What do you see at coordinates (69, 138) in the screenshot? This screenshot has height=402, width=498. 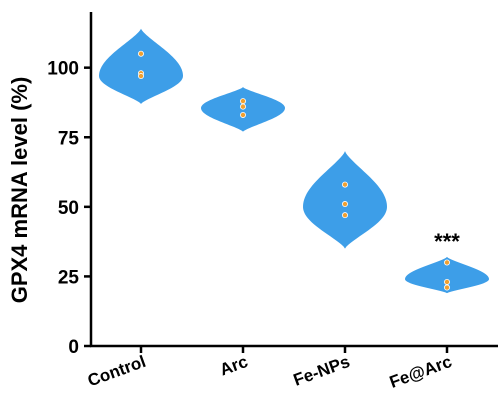 I see `y-tick-label: 75` at bounding box center [69, 138].